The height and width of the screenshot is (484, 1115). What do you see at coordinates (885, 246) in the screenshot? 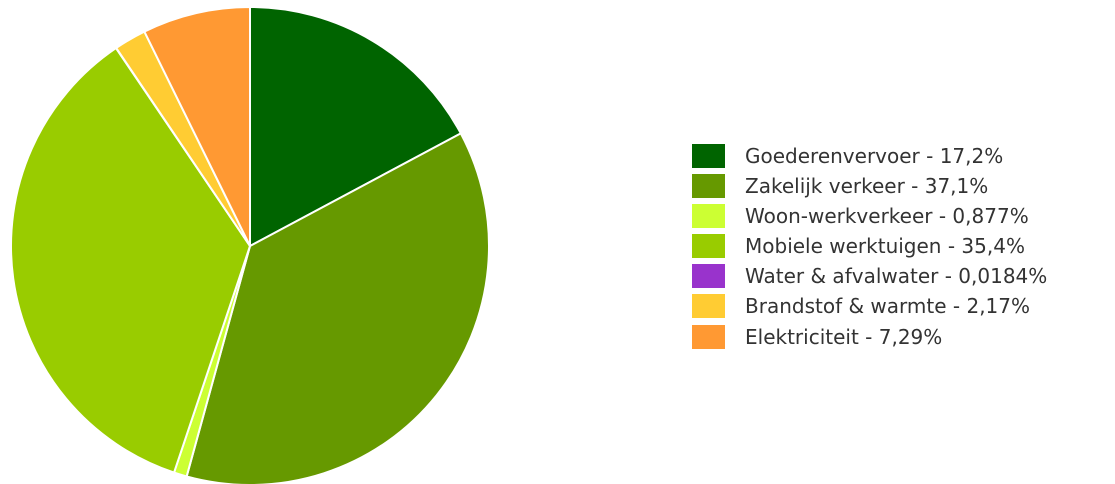
I see `legend-label: Mobiele werktuigen - 35,4%` at bounding box center [885, 246].